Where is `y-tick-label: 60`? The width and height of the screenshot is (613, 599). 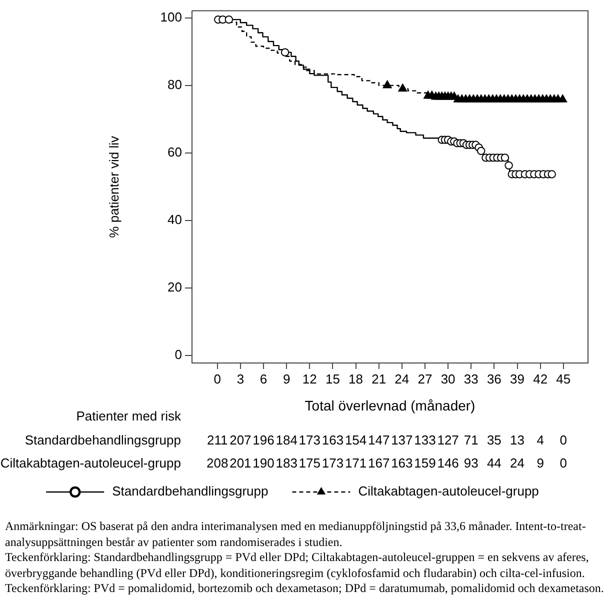 y-tick-label: 60 is located at coordinates (175, 152).